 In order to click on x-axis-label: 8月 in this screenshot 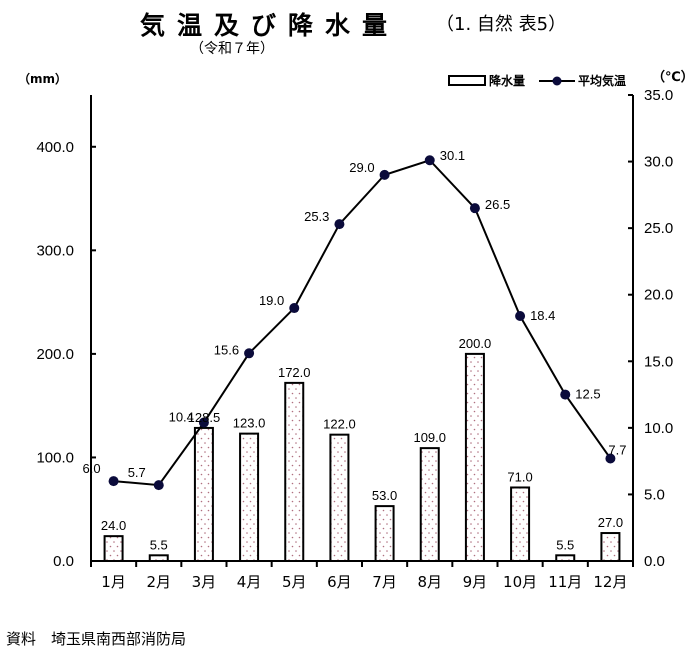, I will do `click(429, 582)`.